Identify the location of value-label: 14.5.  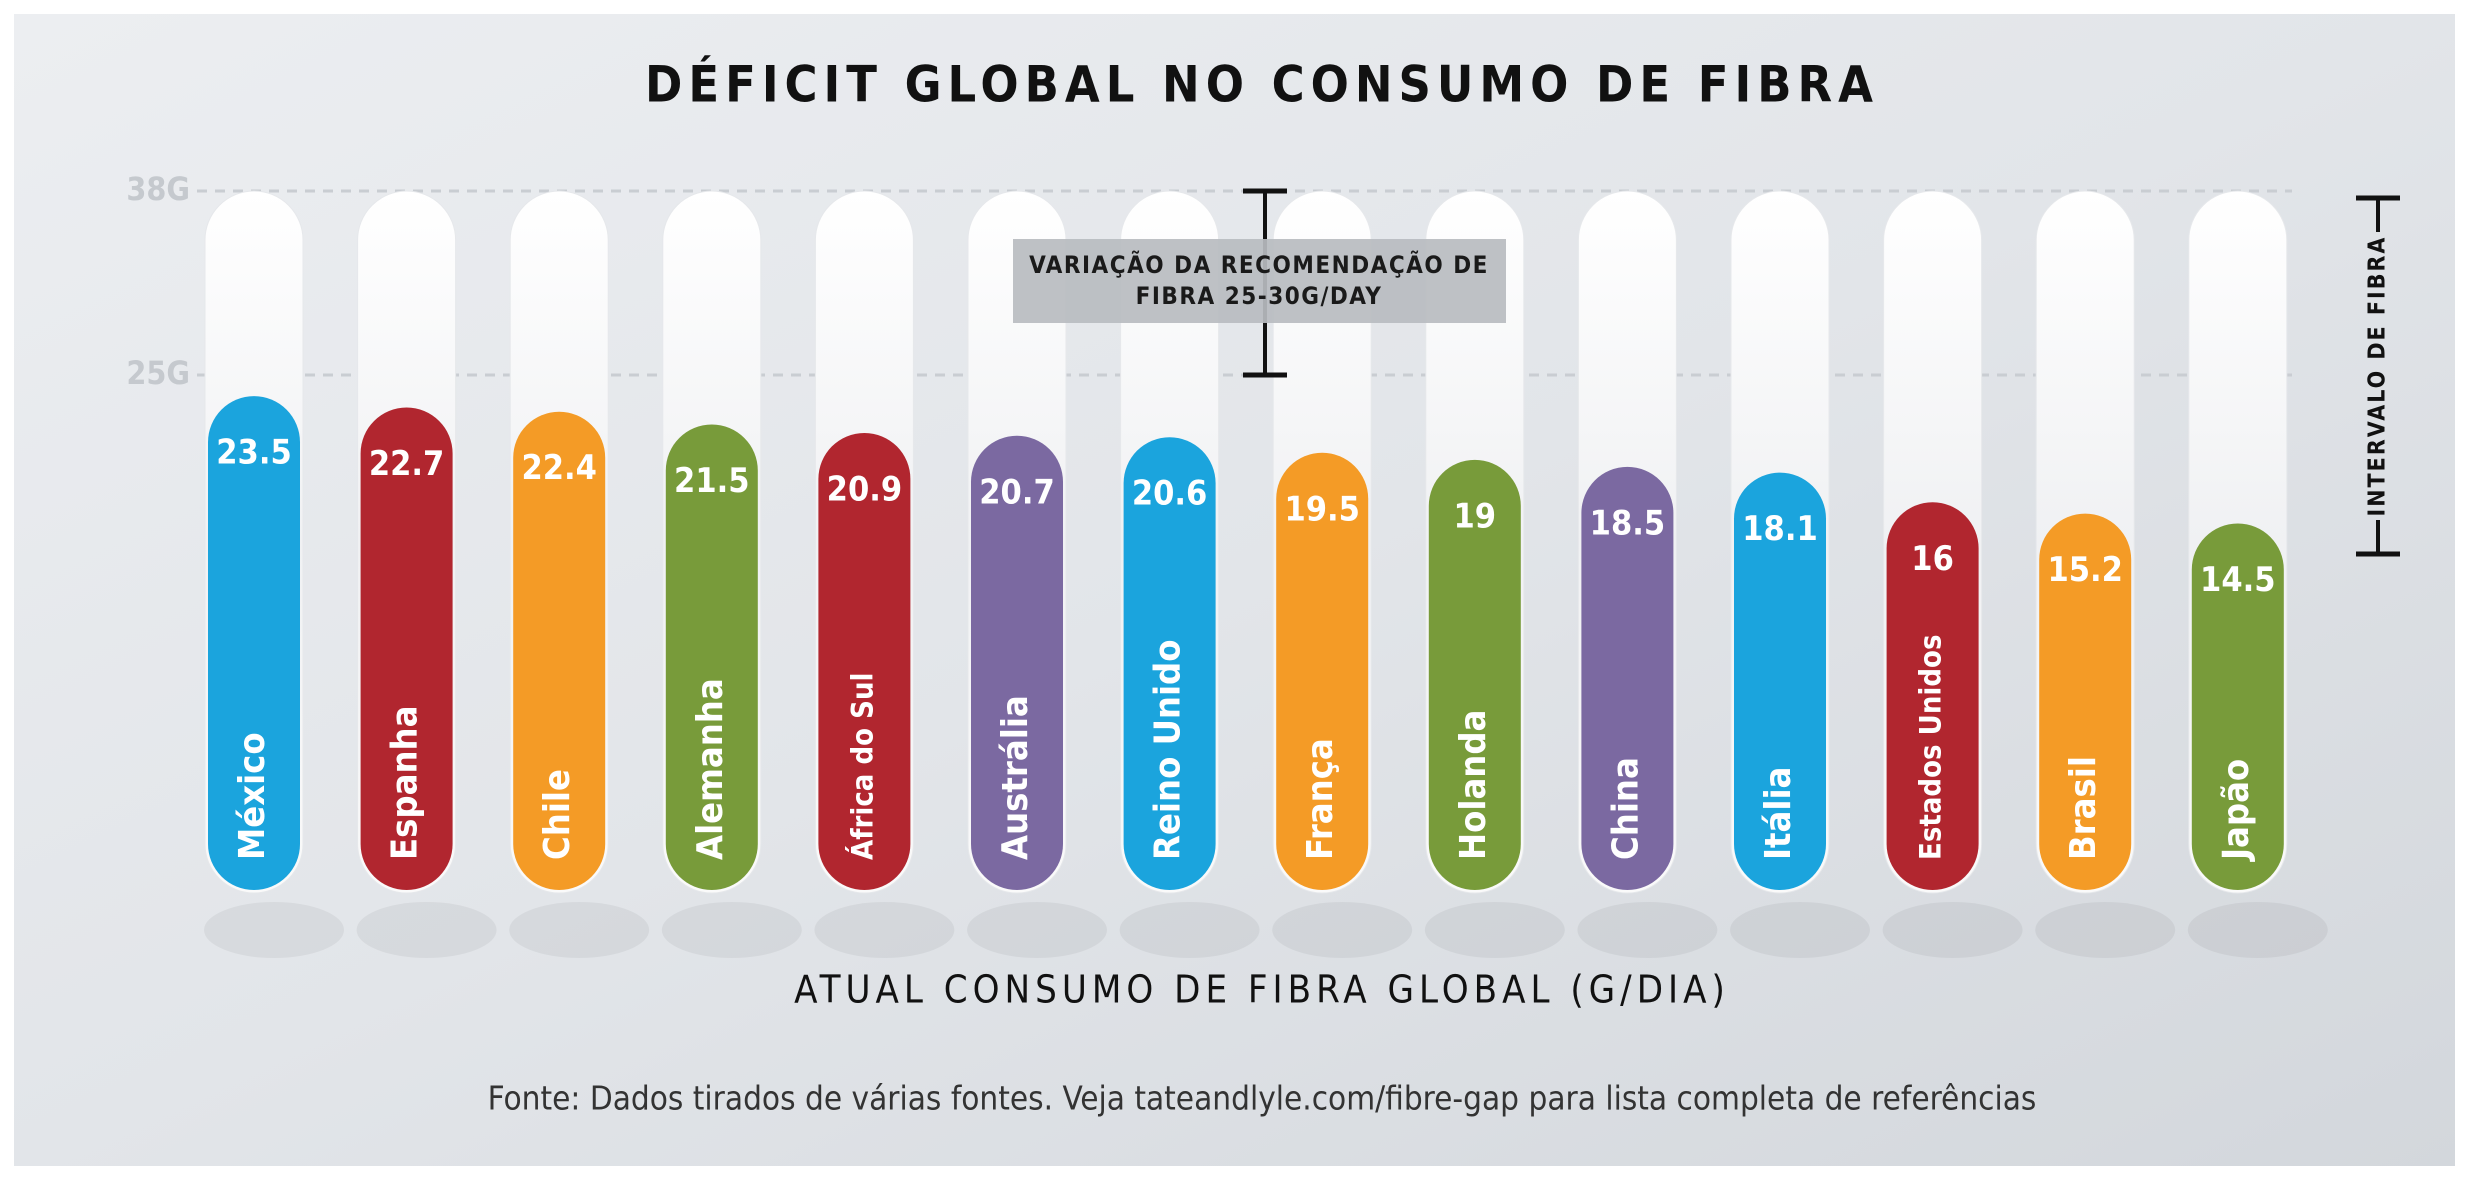
(2237, 580).